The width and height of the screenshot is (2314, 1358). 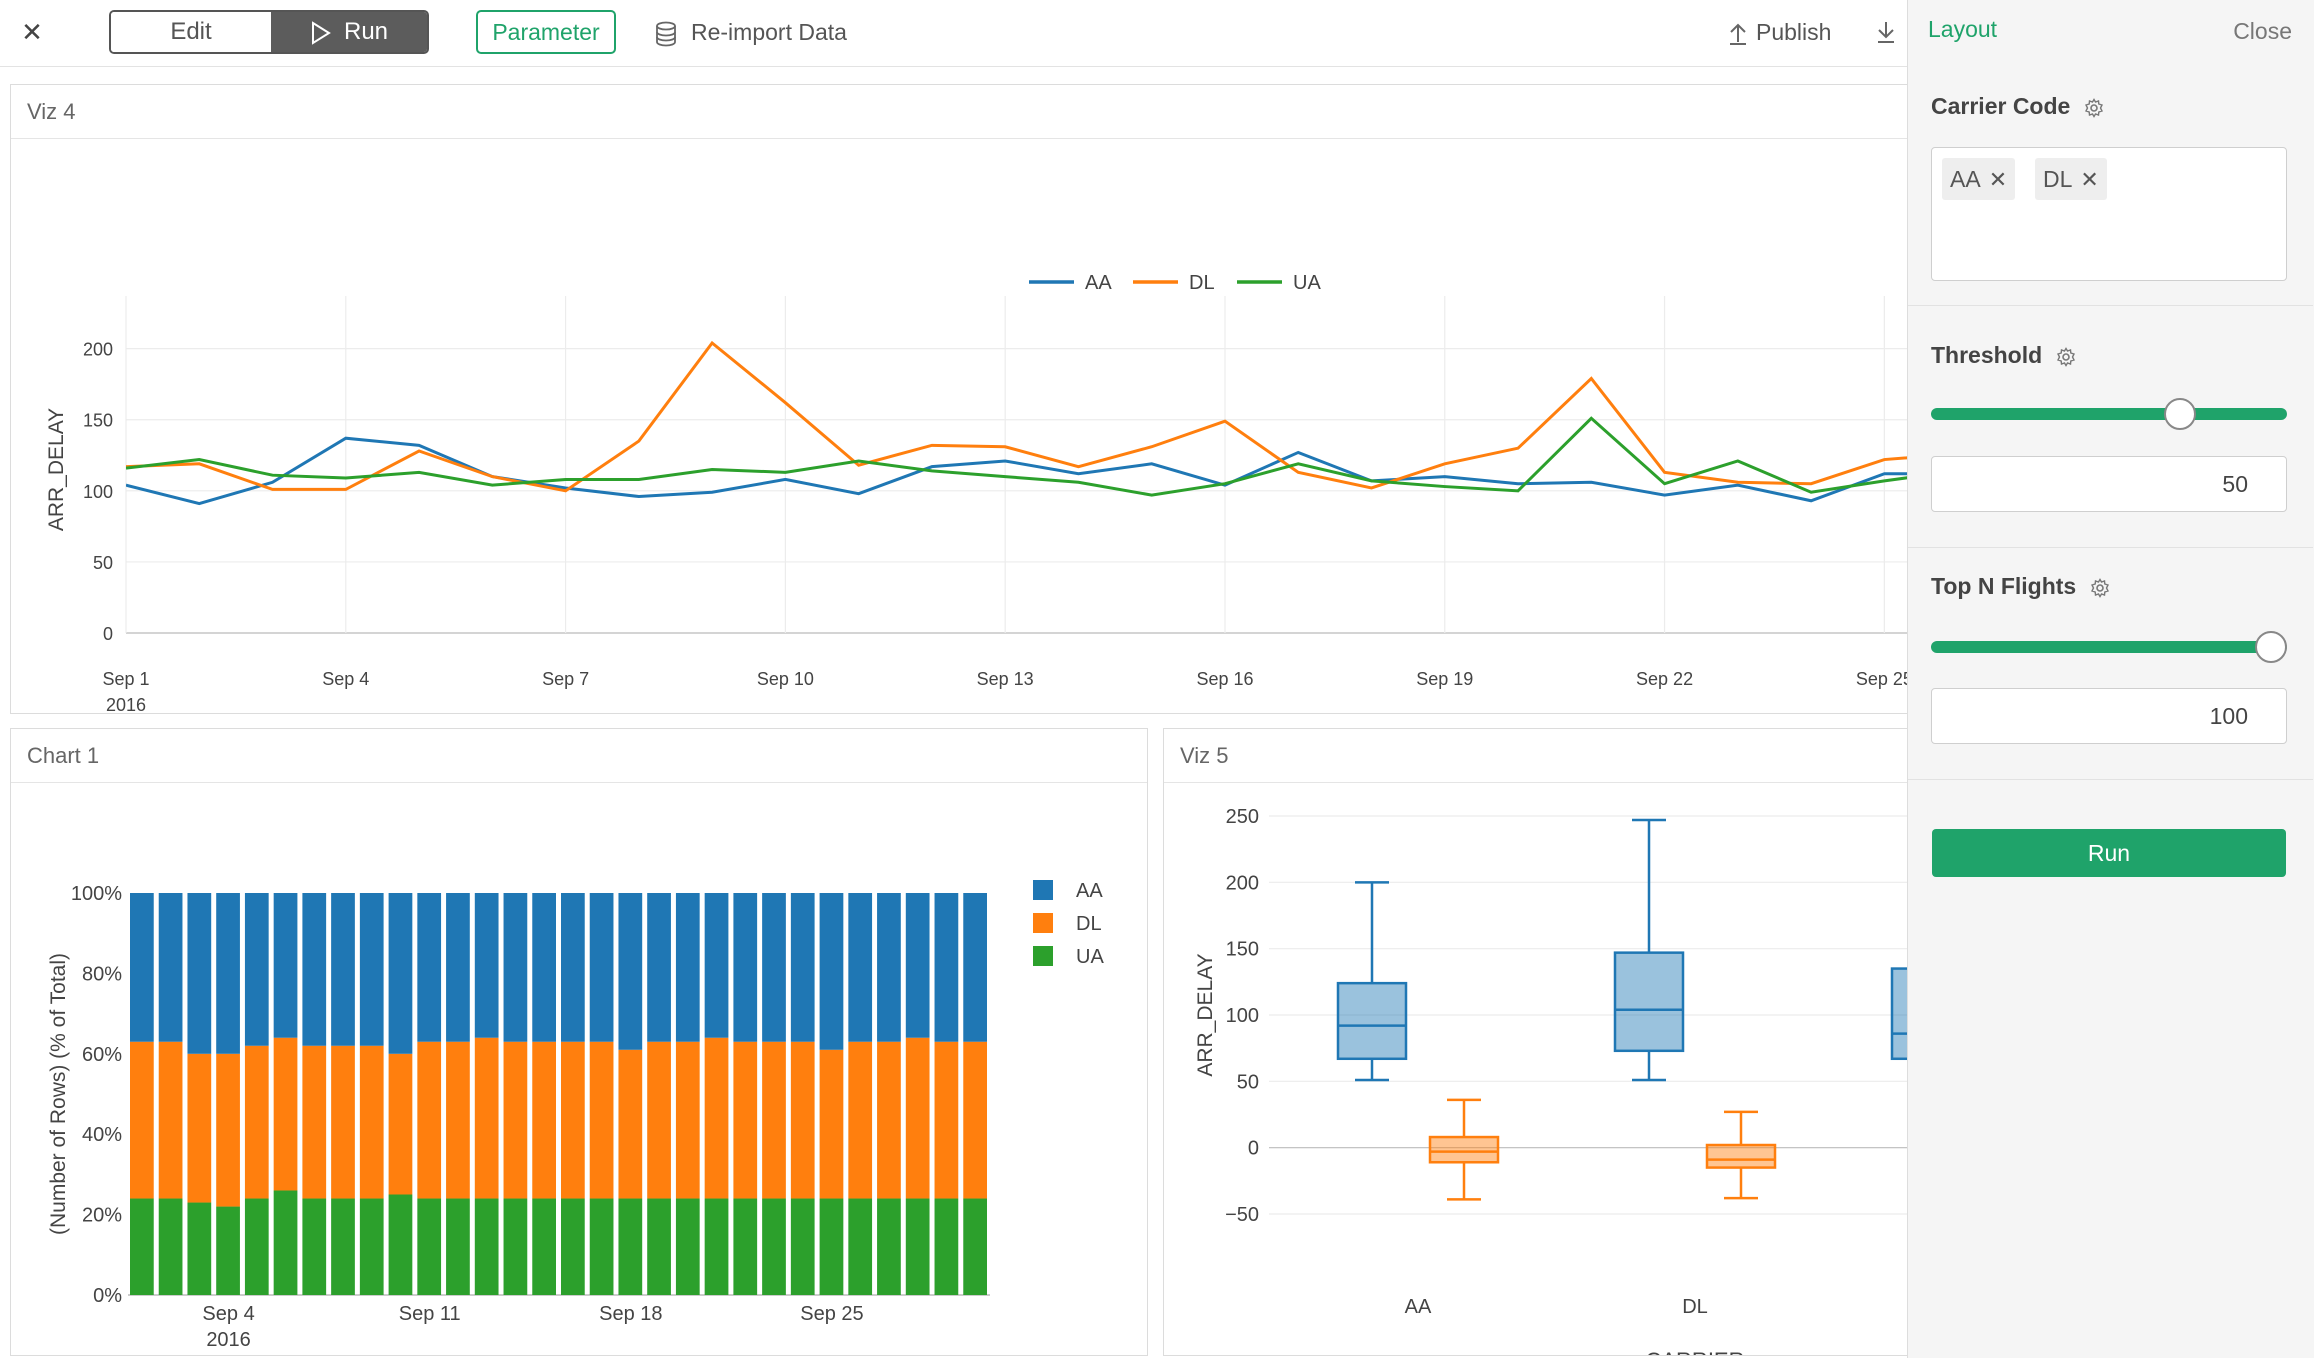 What do you see at coordinates (108, 634) in the screenshot?
I see `y-tick-label: 0` at bounding box center [108, 634].